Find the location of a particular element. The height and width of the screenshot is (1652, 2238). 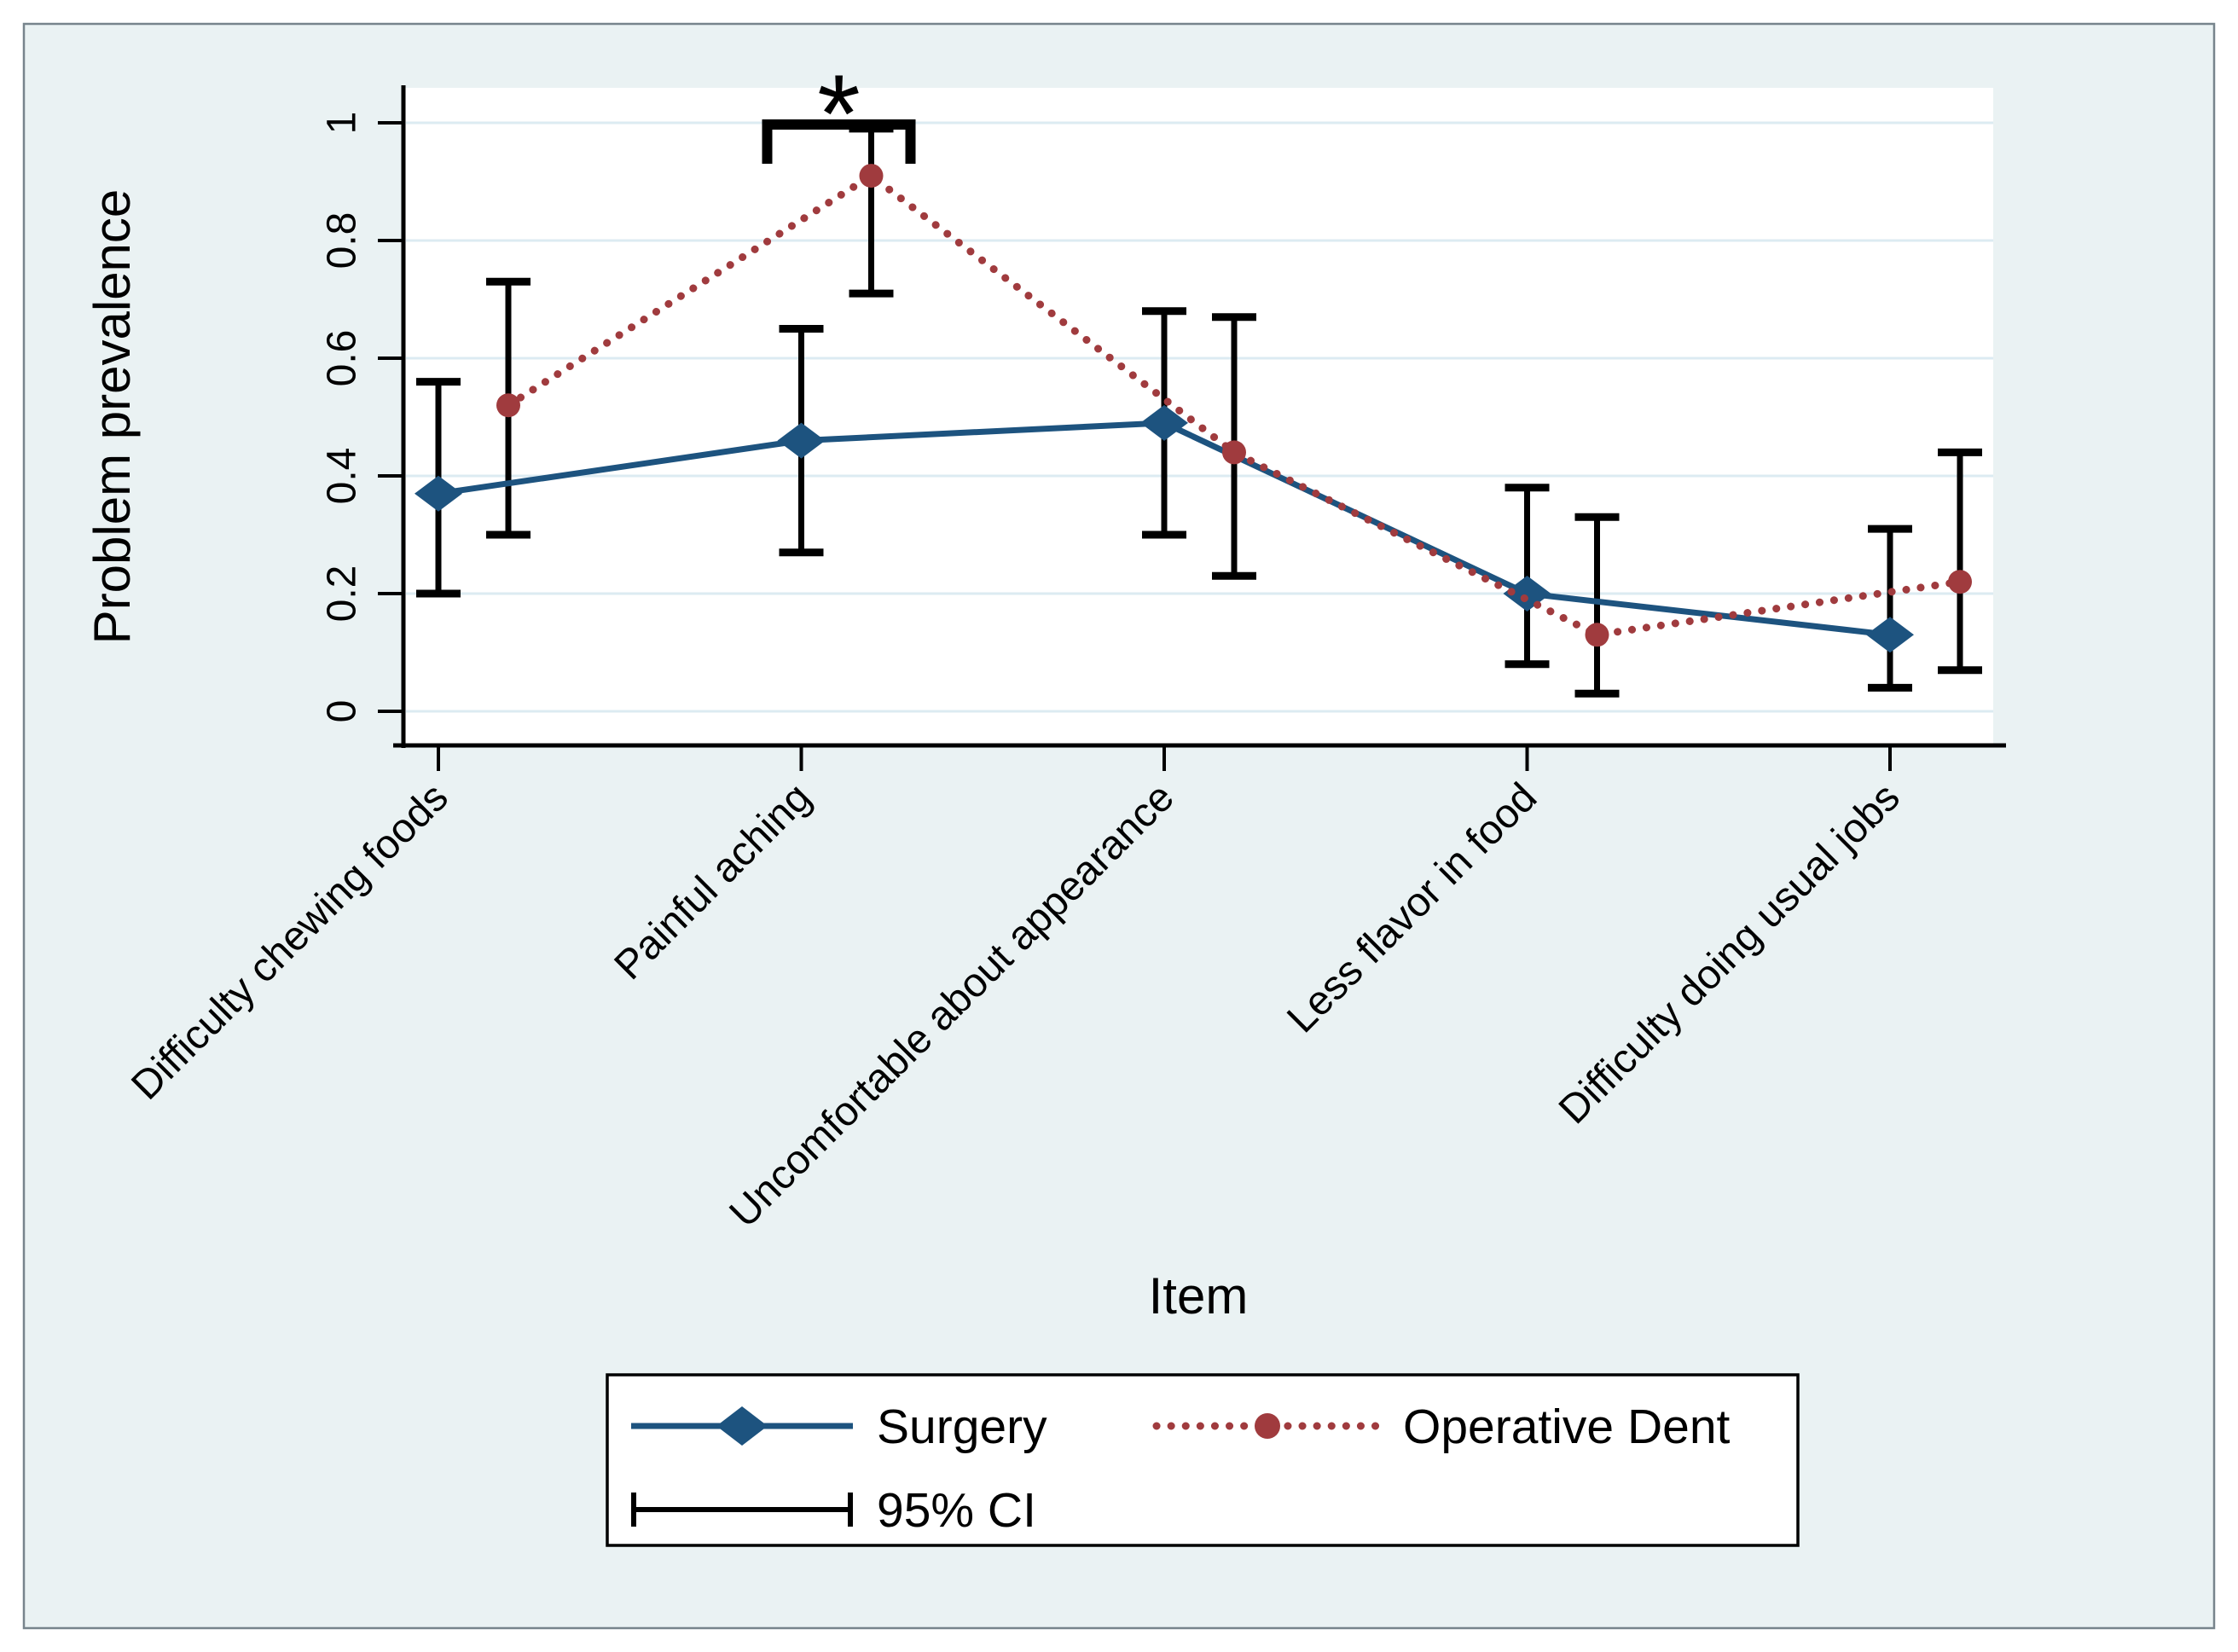

y-tick-label: 0.6 is located at coordinates (342, 359).